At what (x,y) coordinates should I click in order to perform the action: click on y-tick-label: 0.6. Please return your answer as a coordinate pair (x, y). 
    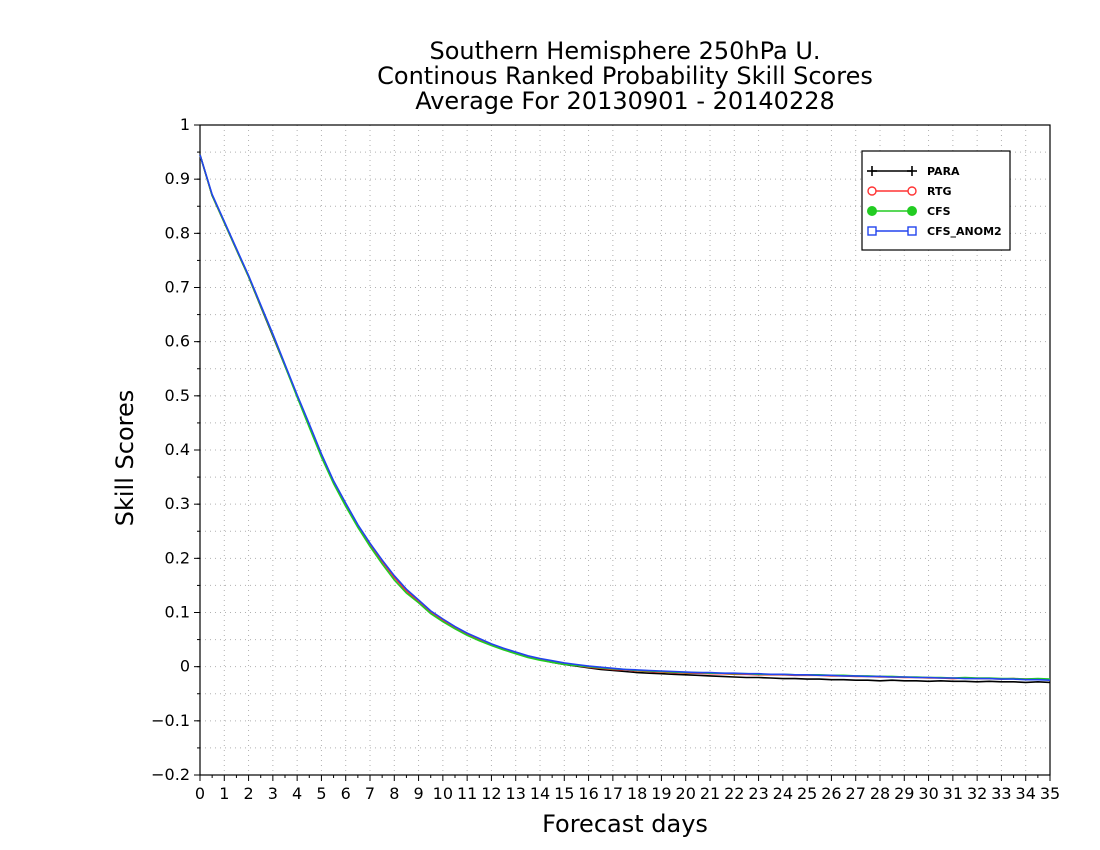
    Looking at the image, I should click on (177, 341).